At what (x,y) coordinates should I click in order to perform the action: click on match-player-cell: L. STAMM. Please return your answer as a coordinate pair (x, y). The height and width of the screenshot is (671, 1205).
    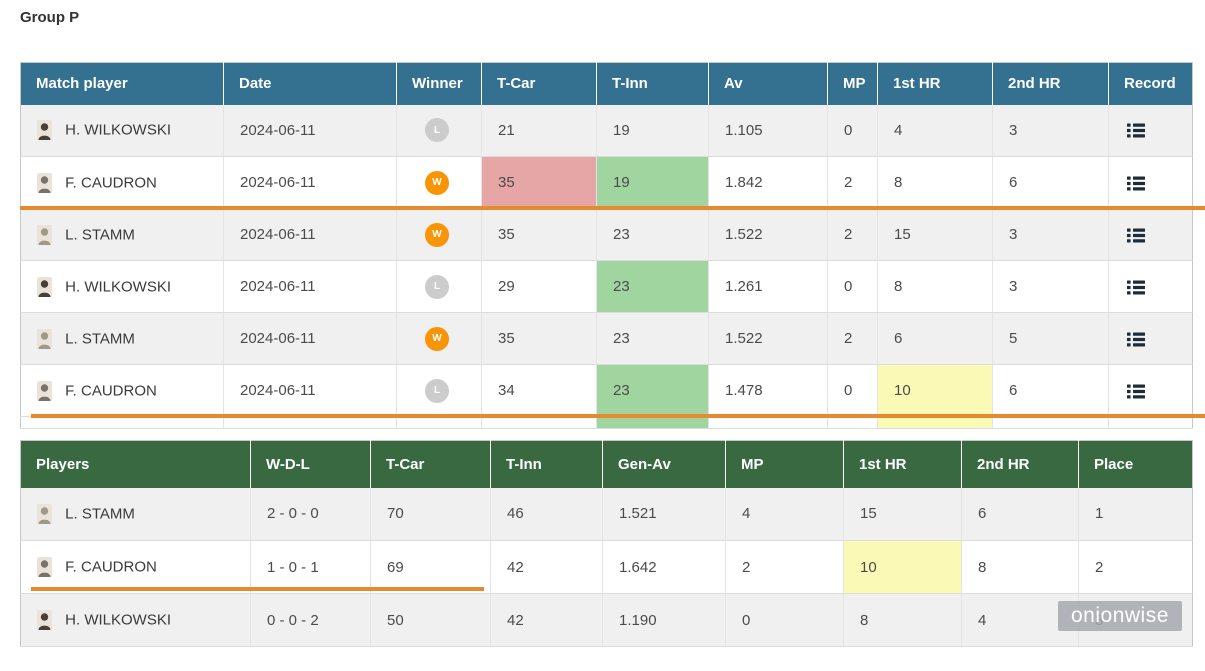
    Looking at the image, I should click on (122, 234).